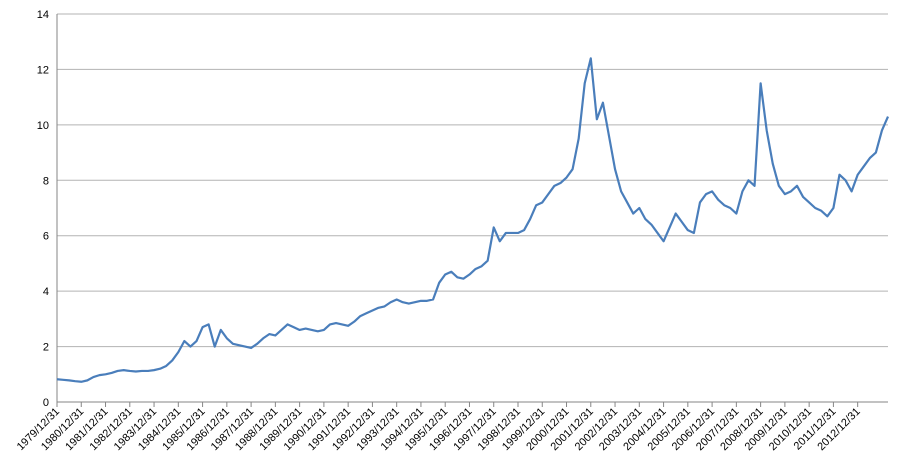  I want to click on y-tick-label: 10, so click(43, 126).